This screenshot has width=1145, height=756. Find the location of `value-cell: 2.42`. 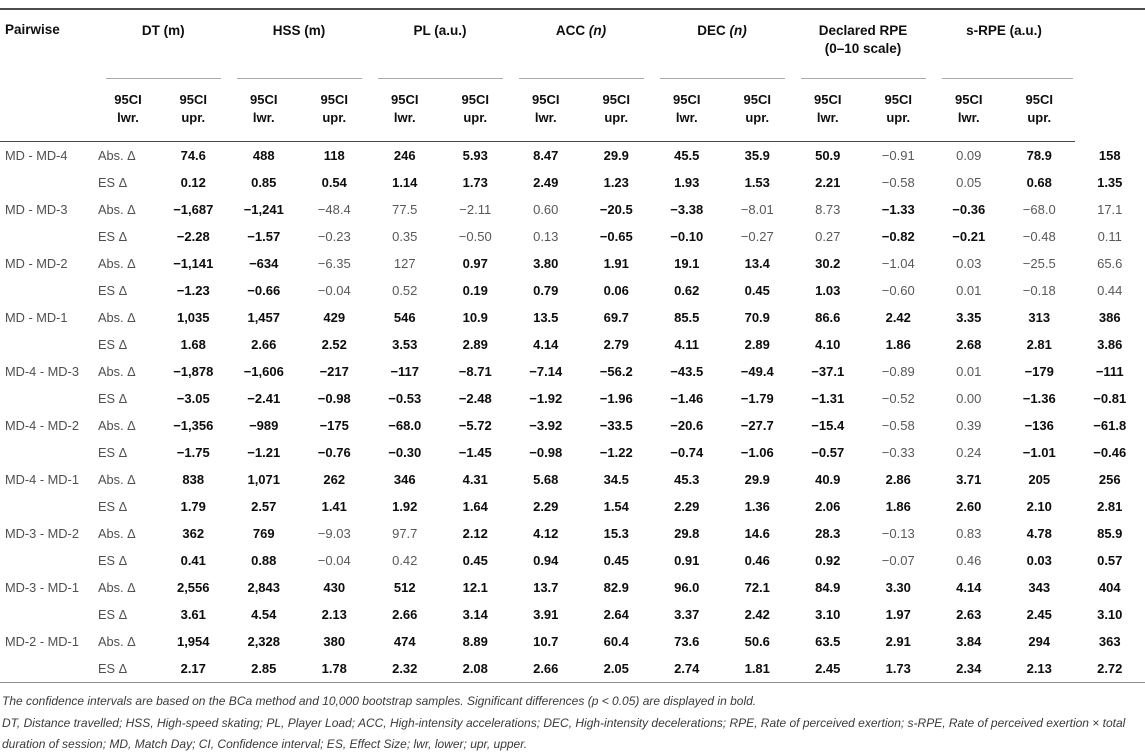

value-cell: 2.42 is located at coordinates (757, 614).